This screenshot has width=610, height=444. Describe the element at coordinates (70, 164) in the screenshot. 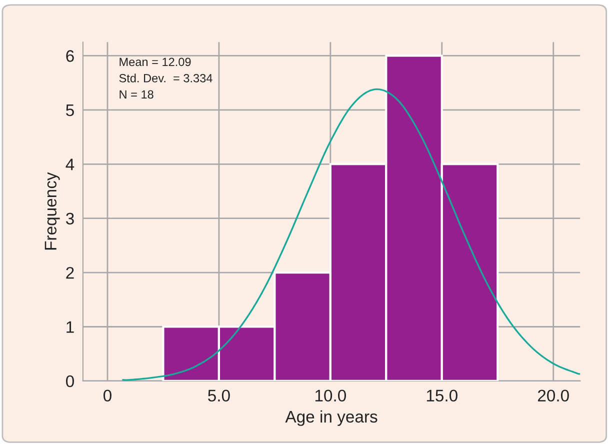

I see `y-tick-label: 4` at that location.